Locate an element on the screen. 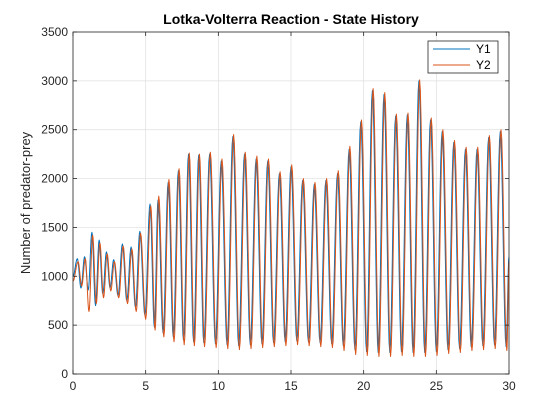  y-tick-label: 3000 is located at coordinates (54, 81).